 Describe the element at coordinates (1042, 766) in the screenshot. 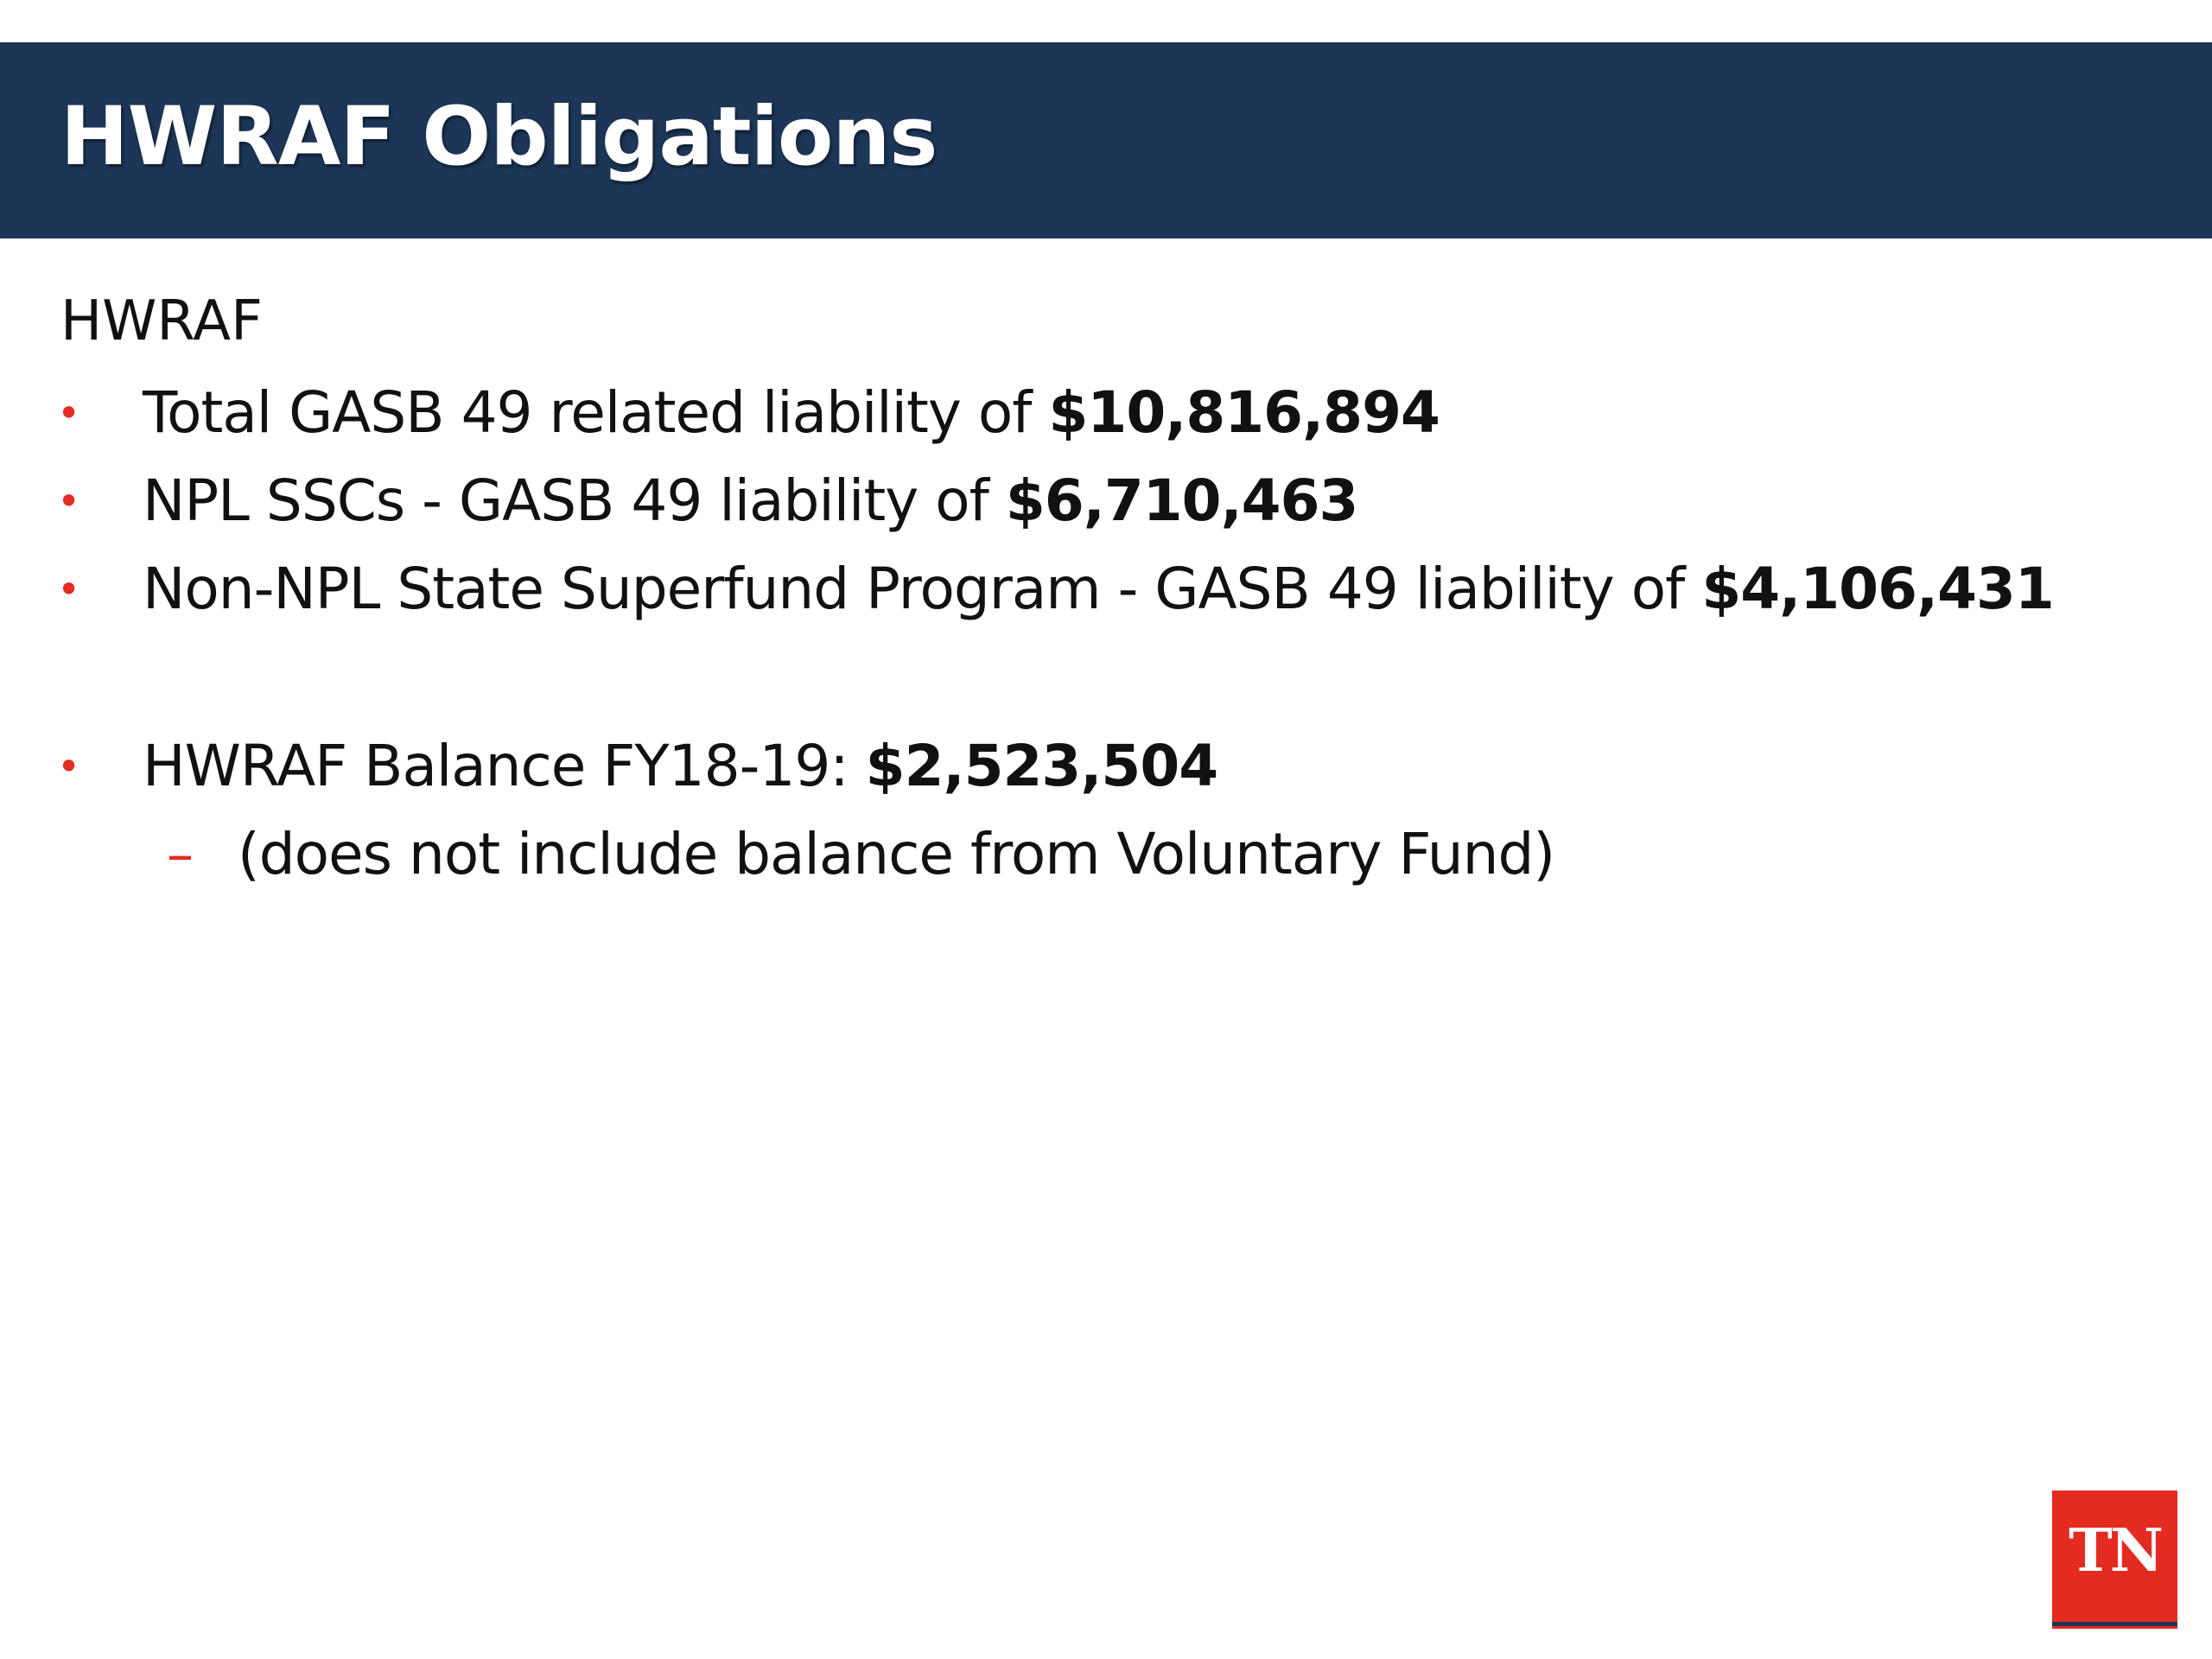

I see `bullet-amount: $2,523,504` at that location.